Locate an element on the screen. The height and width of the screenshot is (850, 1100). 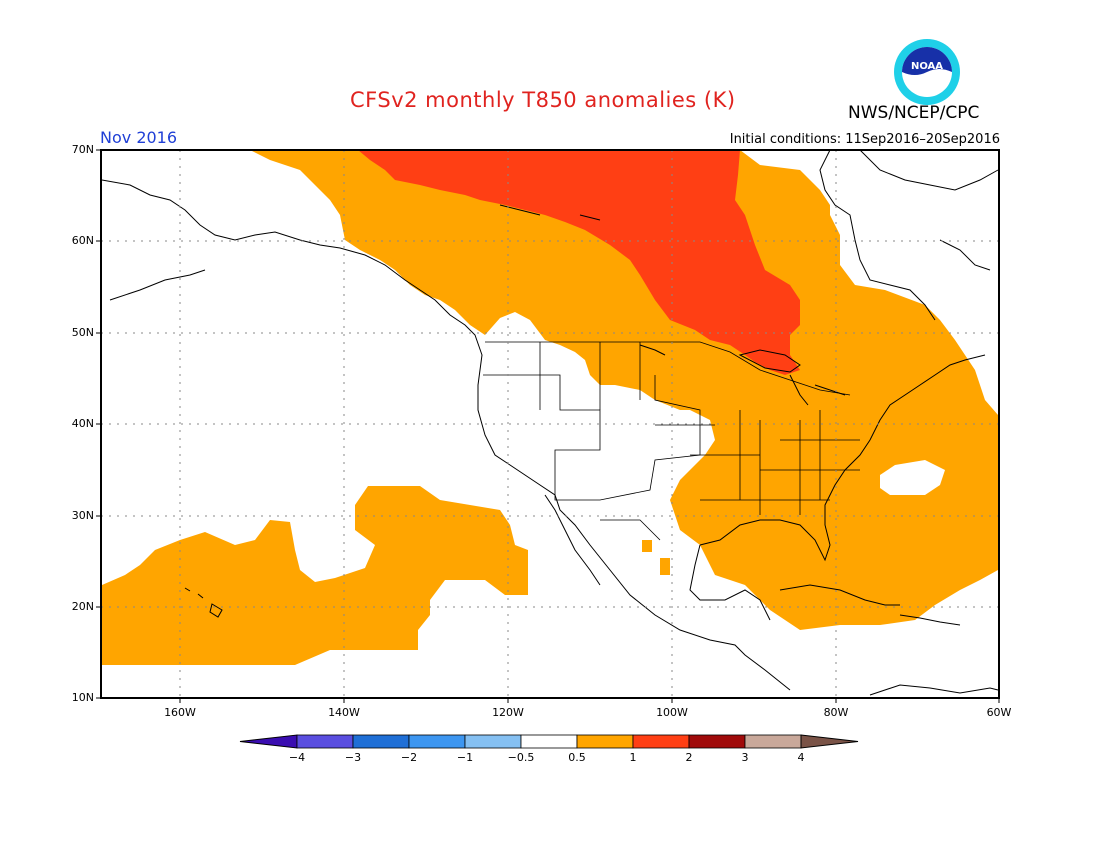
colorbar-label: 0.5 is located at coordinates (577, 757).